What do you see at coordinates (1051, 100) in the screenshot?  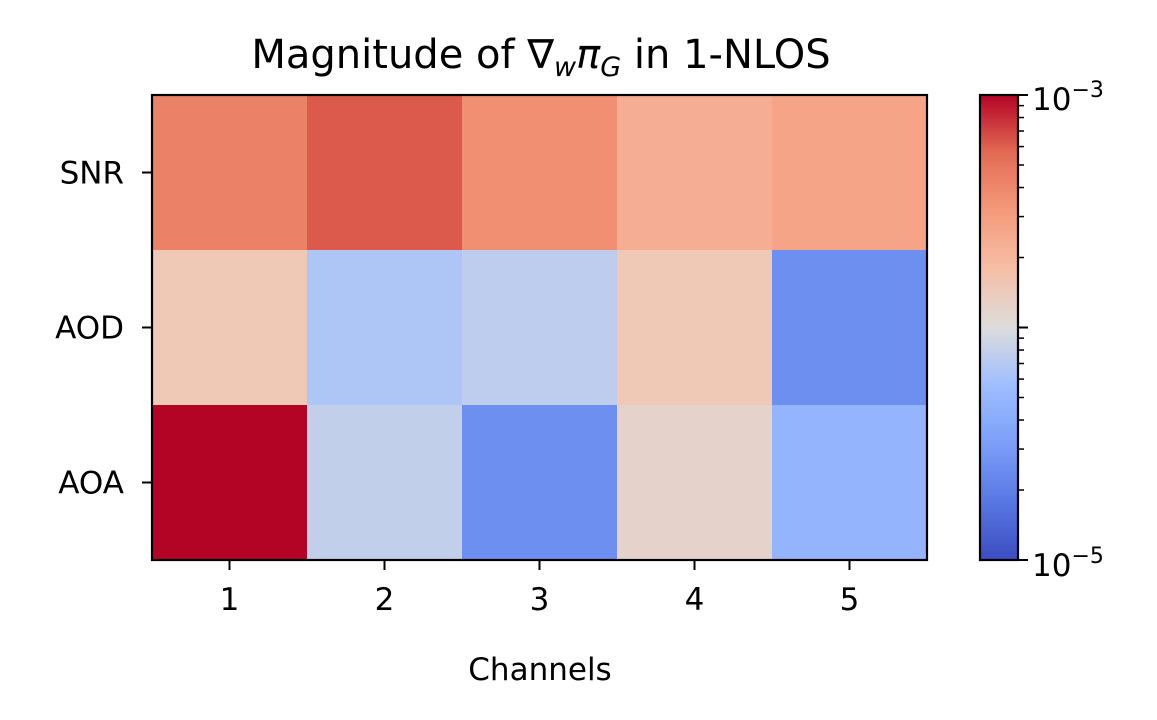 I see `colorbar-label-max-base: 10` at bounding box center [1051, 100].